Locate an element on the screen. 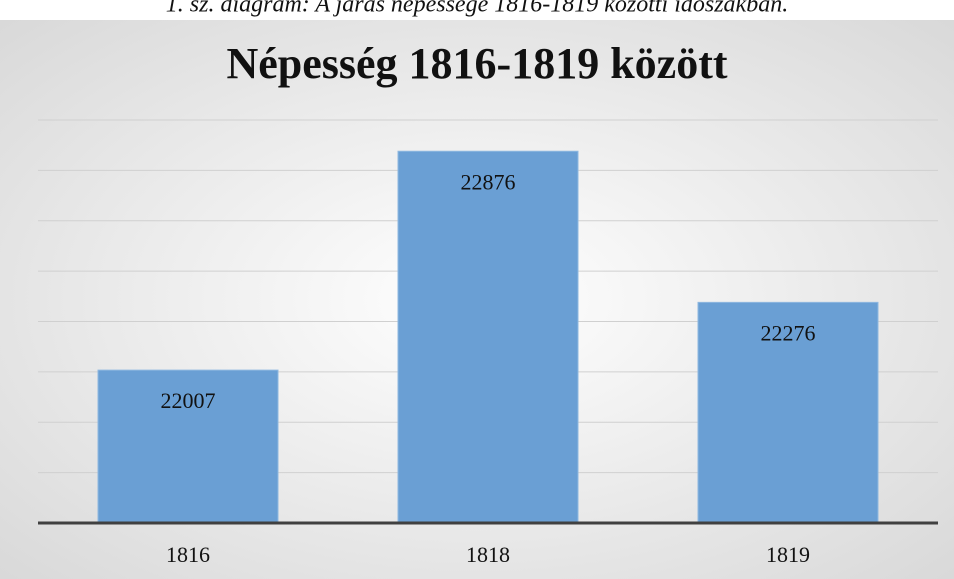  x-tick-label: 1819 is located at coordinates (788, 554).